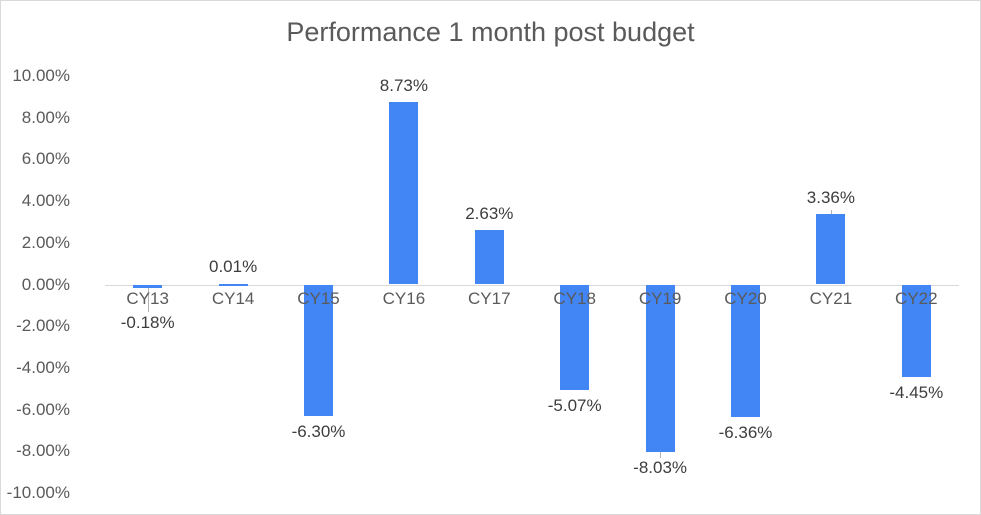 This screenshot has height=515, width=981. What do you see at coordinates (830, 198) in the screenshot?
I see `bar-data-label: 3.36%` at bounding box center [830, 198].